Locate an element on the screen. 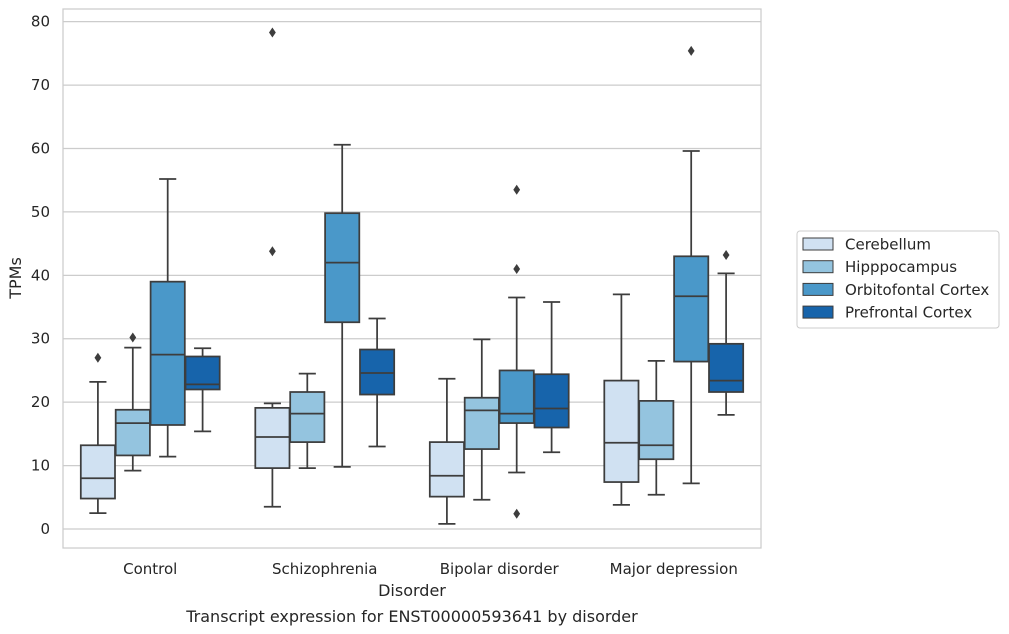 The image size is (1009, 634). y-axis-ticks: 0 10 20 30 40 50 60 70 80 is located at coordinates (40, 275).